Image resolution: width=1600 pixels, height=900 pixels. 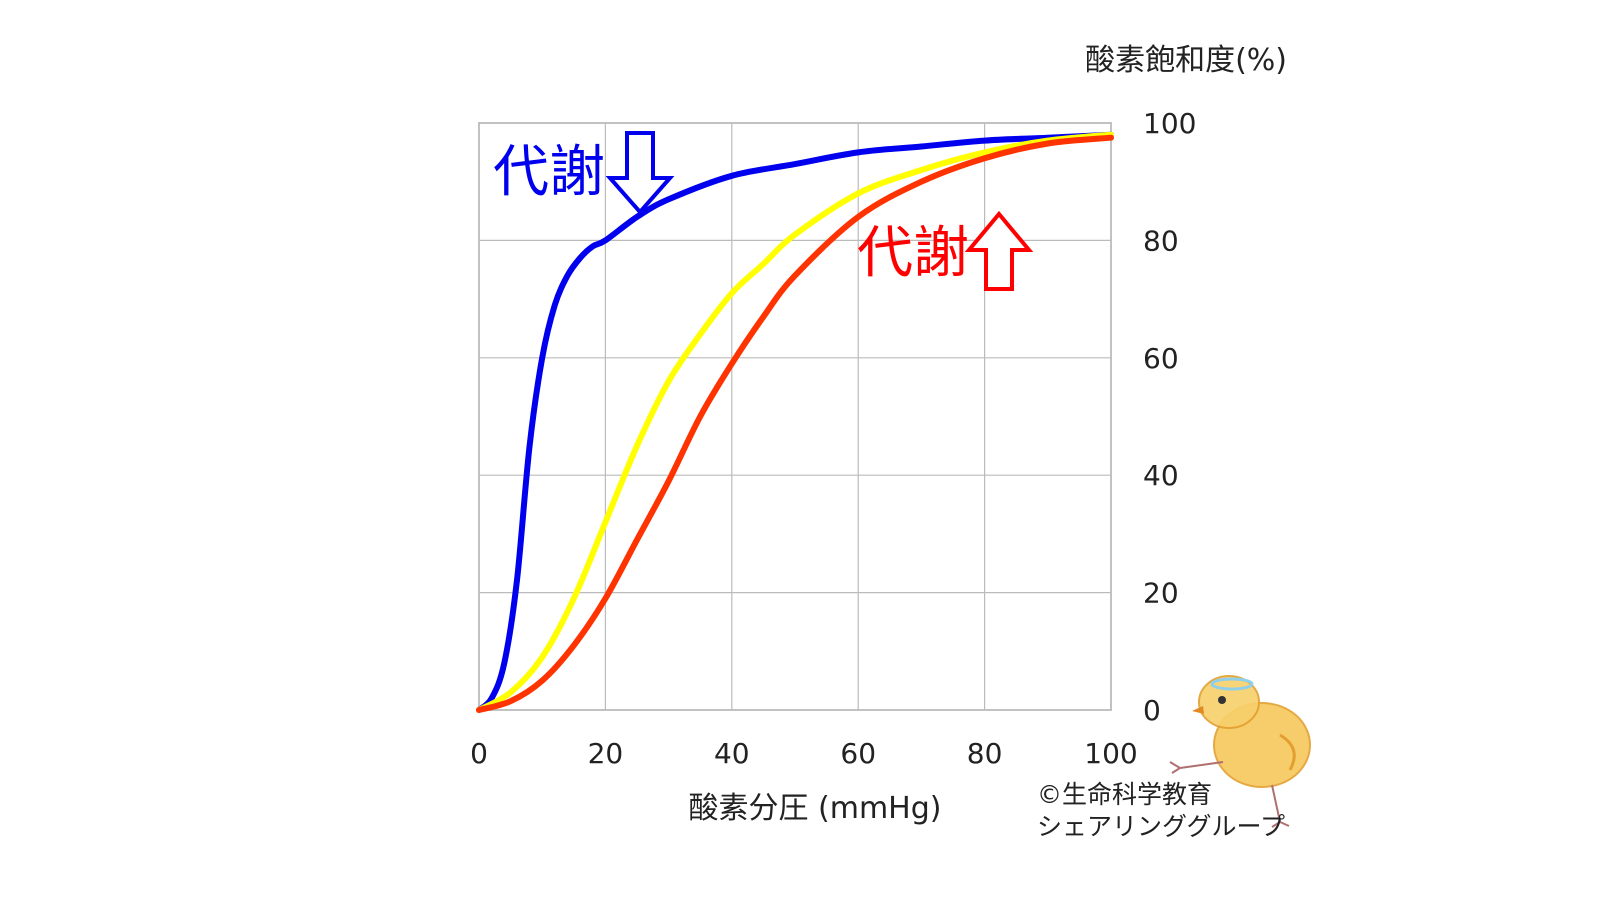 What do you see at coordinates (732, 753) in the screenshot?
I see `x-tick-label: 40` at bounding box center [732, 753].